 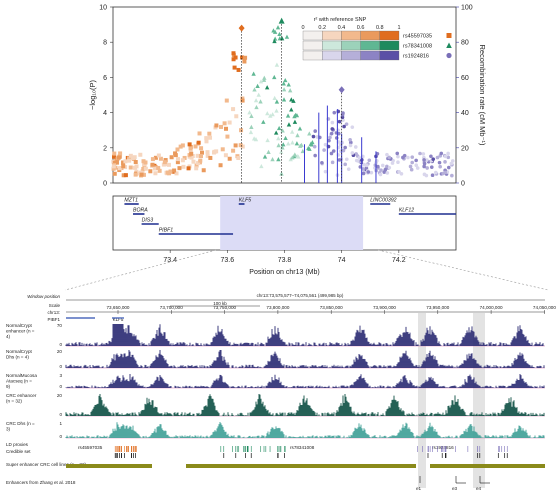 What do you see at coordinates (479, 488) in the screenshot?
I see `enhancer-label: e4` at bounding box center [479, 488].